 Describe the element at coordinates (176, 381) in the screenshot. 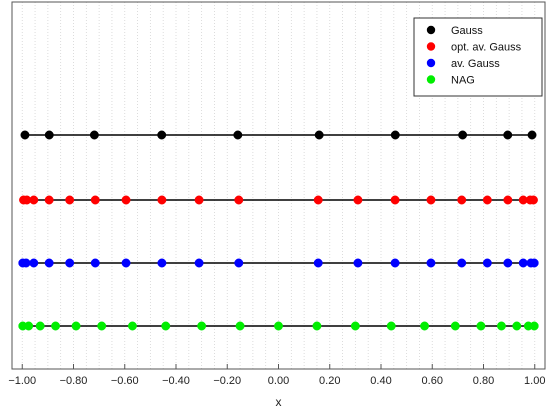

I see `x-tick-label: −0.40` at that location.